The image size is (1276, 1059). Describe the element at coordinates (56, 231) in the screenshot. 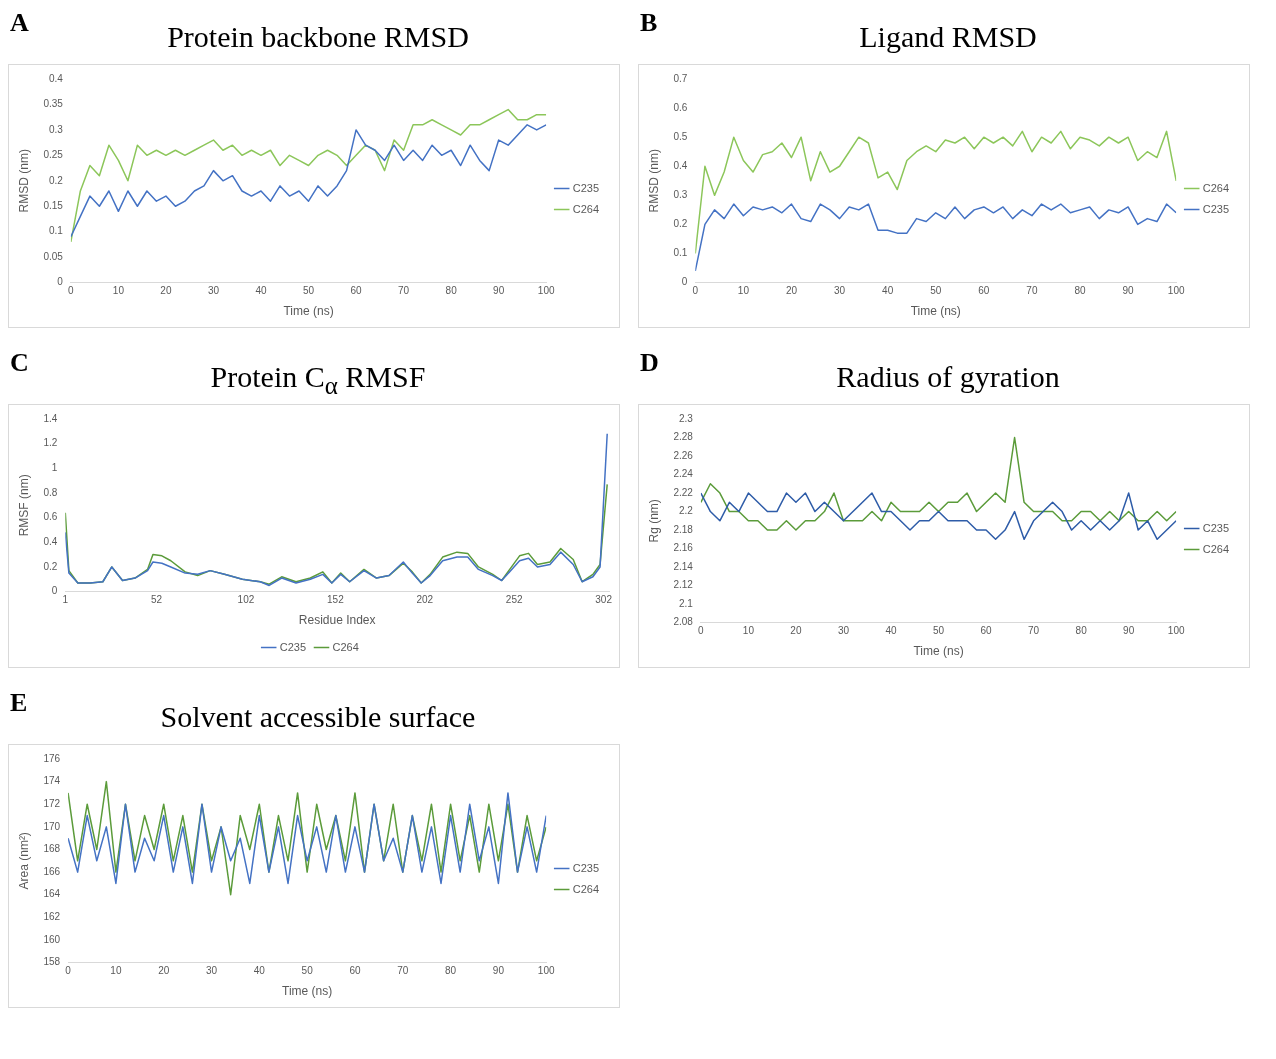

I see `y-tick-label: 0.1` at that location.